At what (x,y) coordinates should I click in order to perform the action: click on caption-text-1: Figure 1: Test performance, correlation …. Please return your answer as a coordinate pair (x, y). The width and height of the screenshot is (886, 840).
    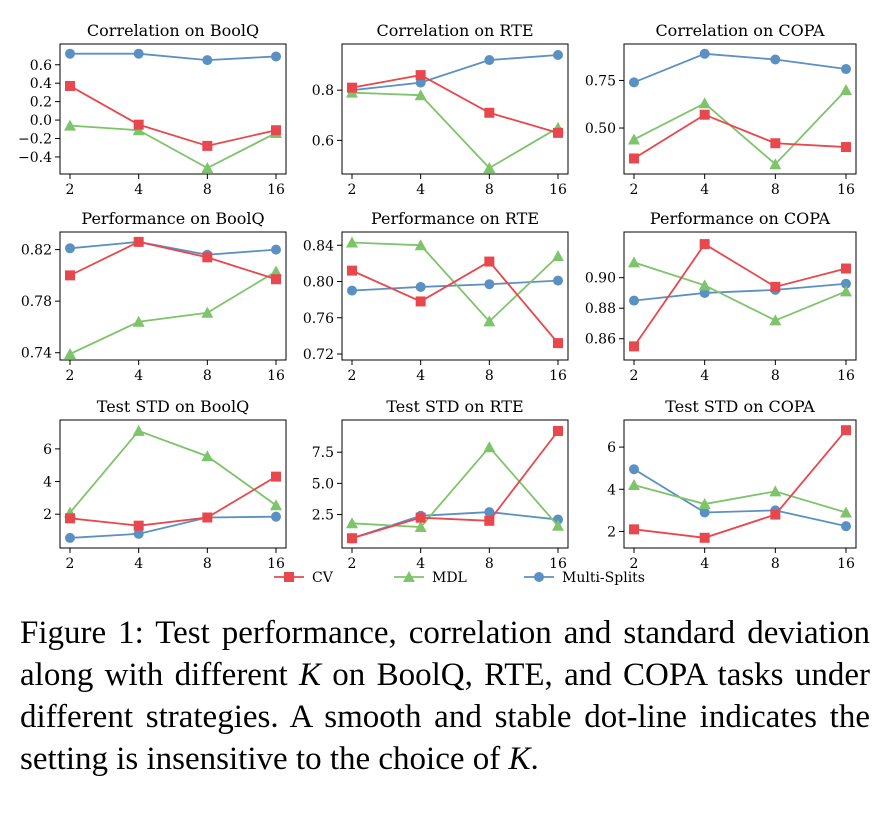
    Looking at the image, I should click on (445, 654).